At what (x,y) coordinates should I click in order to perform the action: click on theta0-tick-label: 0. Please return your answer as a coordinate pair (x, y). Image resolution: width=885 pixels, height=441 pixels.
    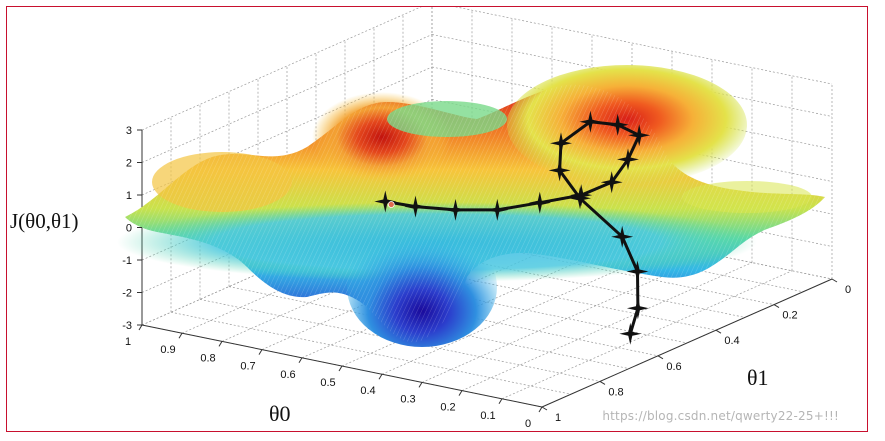
    Looking at the image, I should click on (528, 424).